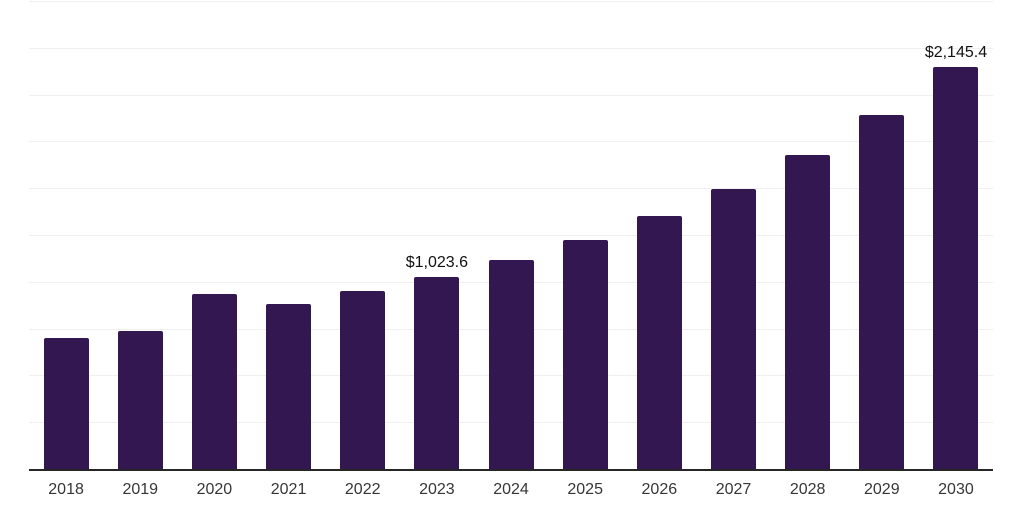 Image resolution: width=1024 pixels, height=512 pixels. I want to click on x-axis-line, so click(511, 470).